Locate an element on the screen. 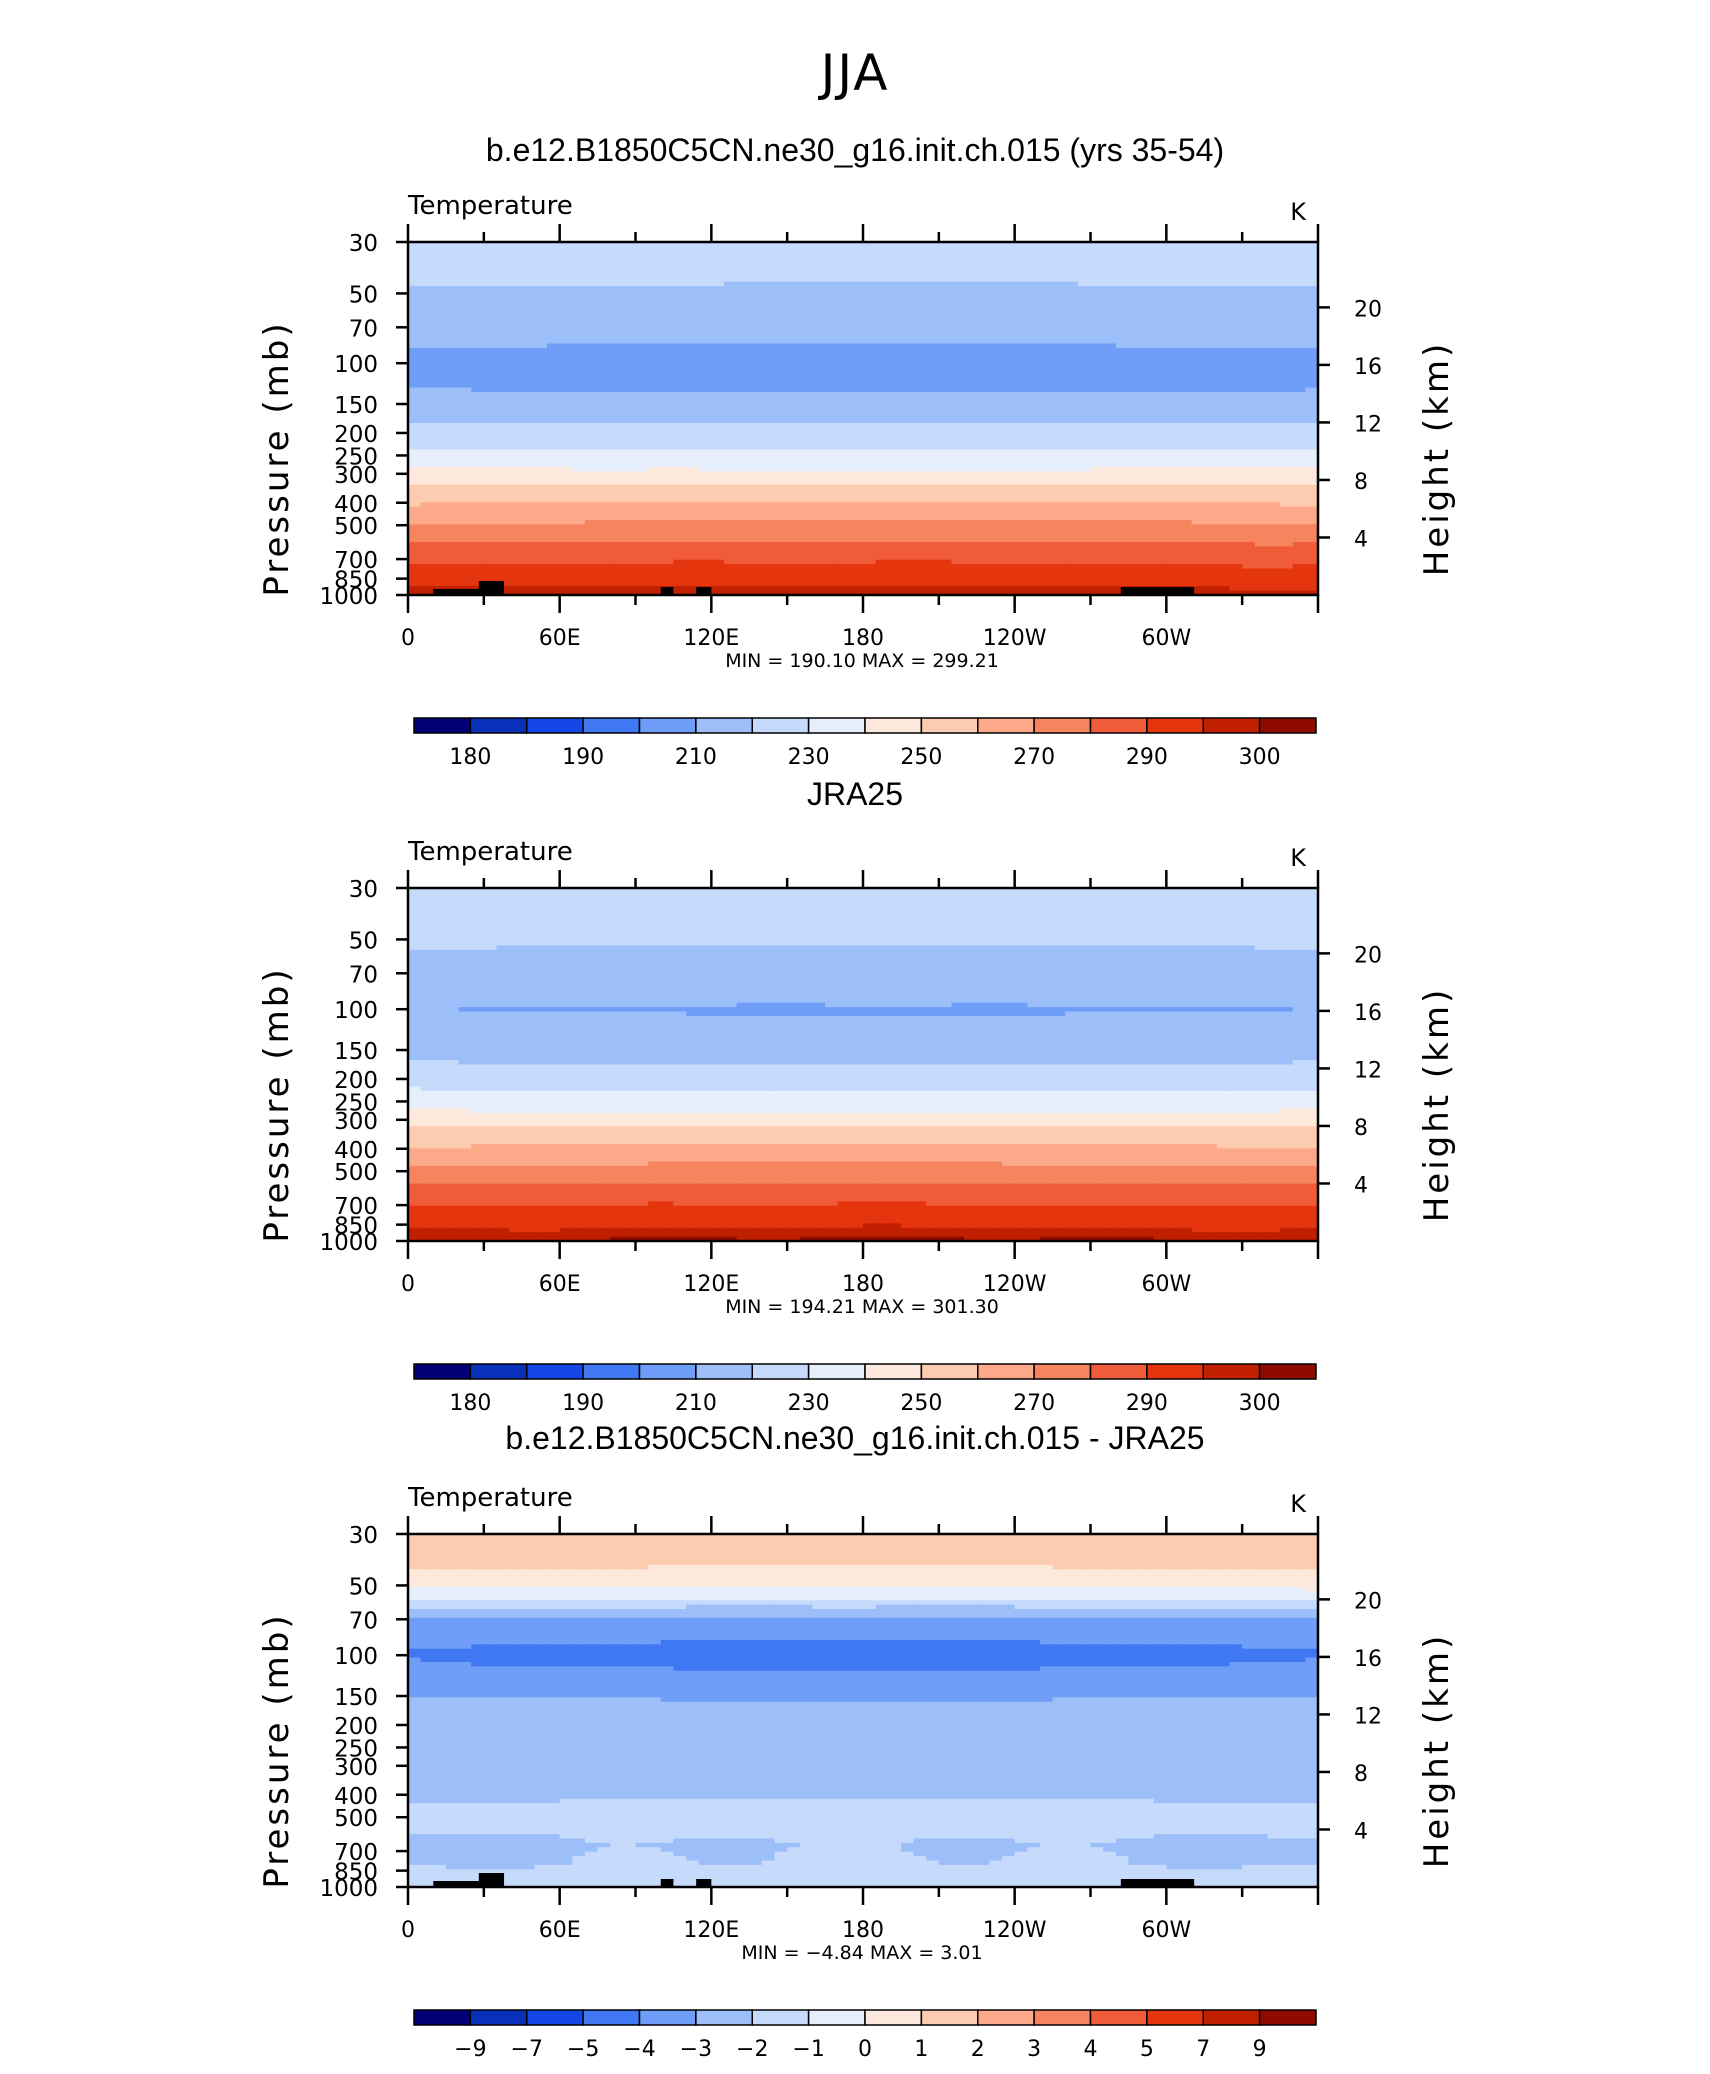 Image resolution: width=1710 pixels, height=2074 pixels. contour-field is located at coordinates (863, 419).